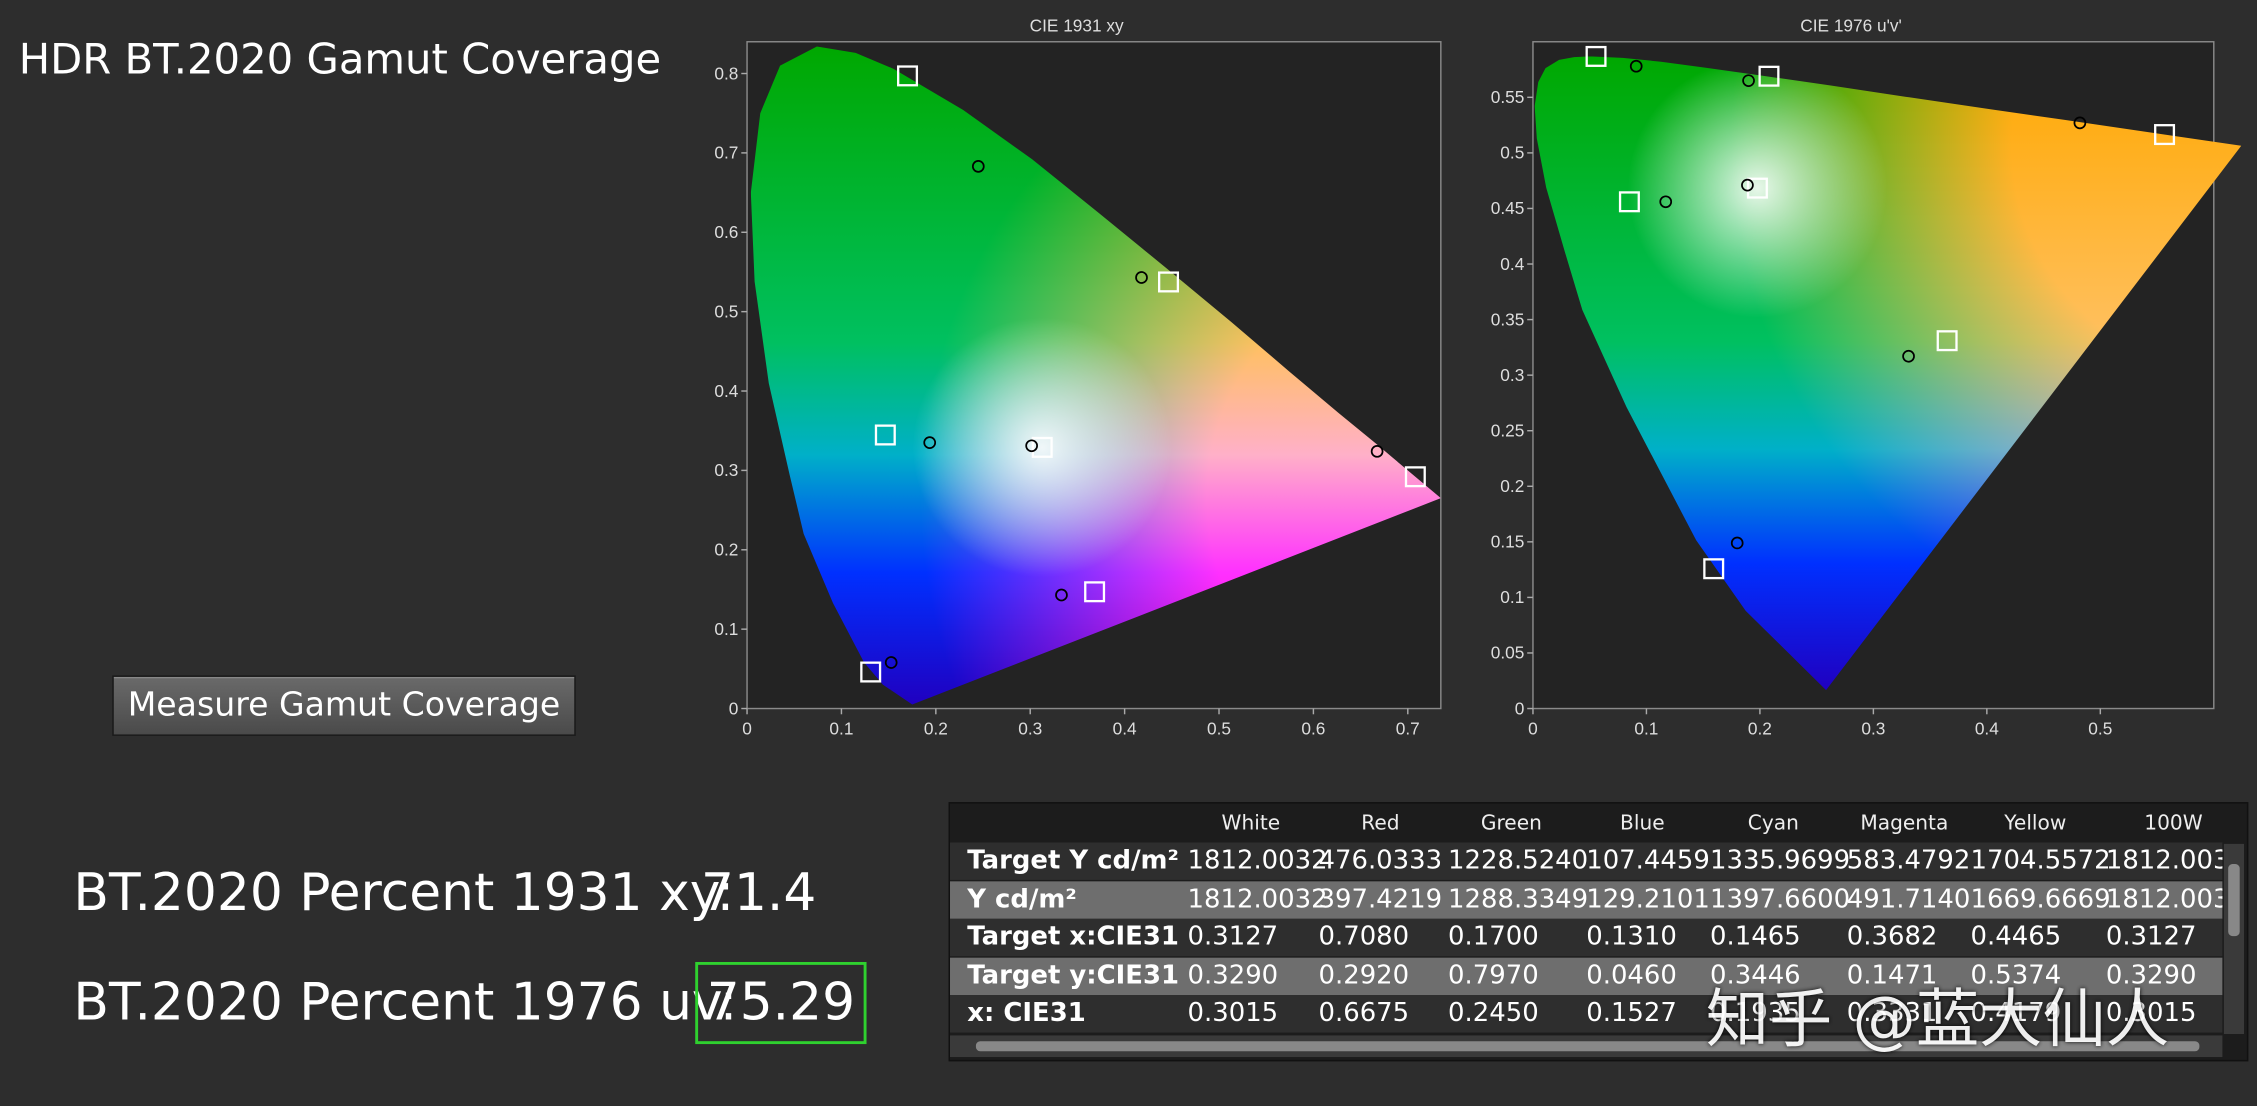 This screenshot has height=1106, width=2257. Describe the element at coordinates (747, 728) in the screenshot. I see `x-tick-label: 0` at that location.